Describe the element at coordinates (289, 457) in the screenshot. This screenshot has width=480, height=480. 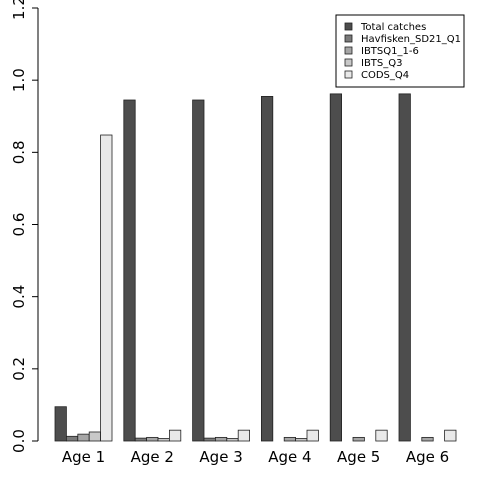
I see `category-label: Age 4` at that location.